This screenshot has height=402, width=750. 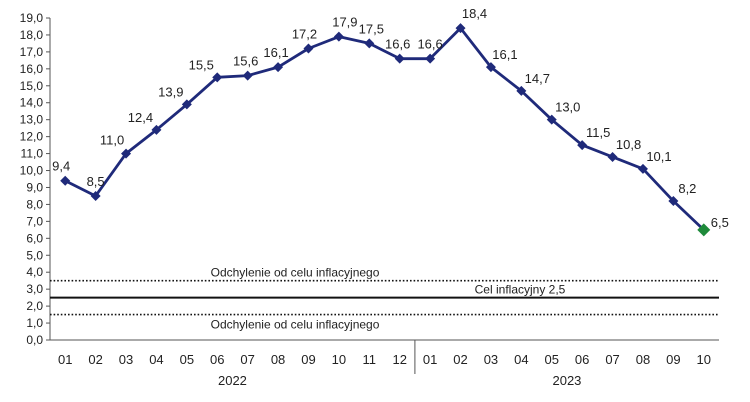 What do you see at coordinates (304, 34) in the screenshot?
I see `data-label: 17,2` at bounding box center [304, 34].